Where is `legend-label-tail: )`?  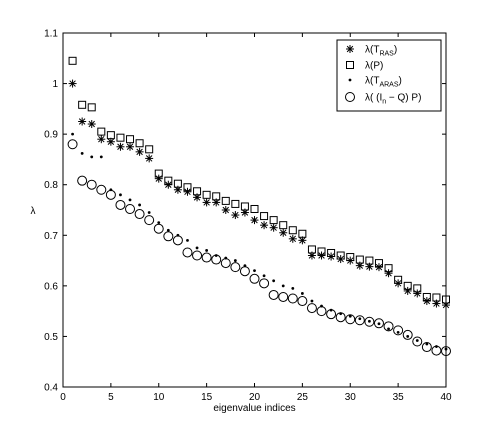
legend-label-tail: ) is located at coordinates (400, 81).